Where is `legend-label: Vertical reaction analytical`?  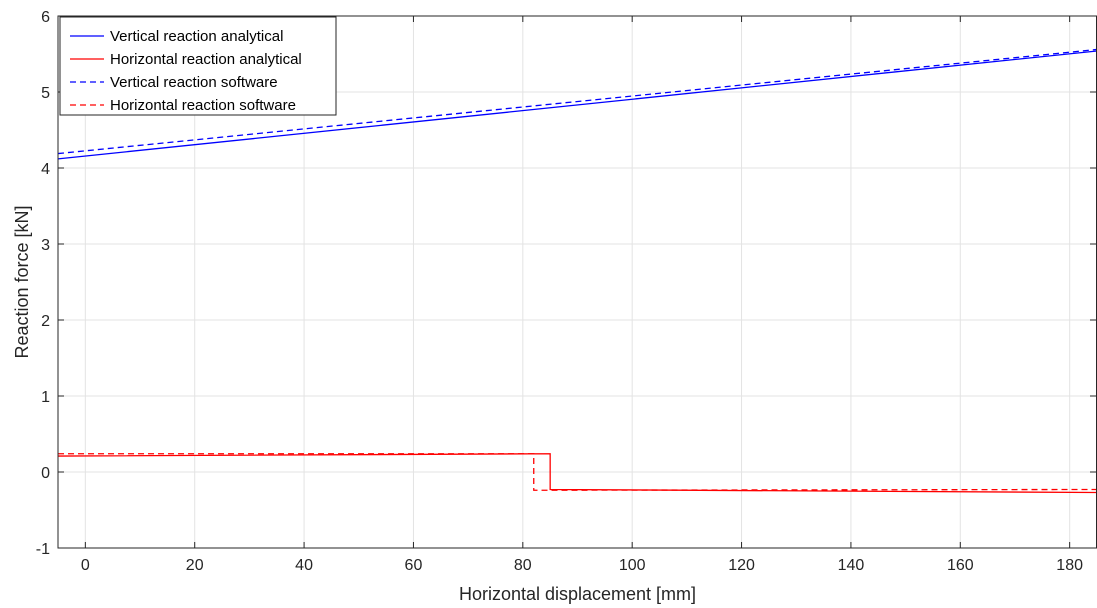
legend-label: Vertical reaction analytical is located at coordinates (196, 36).